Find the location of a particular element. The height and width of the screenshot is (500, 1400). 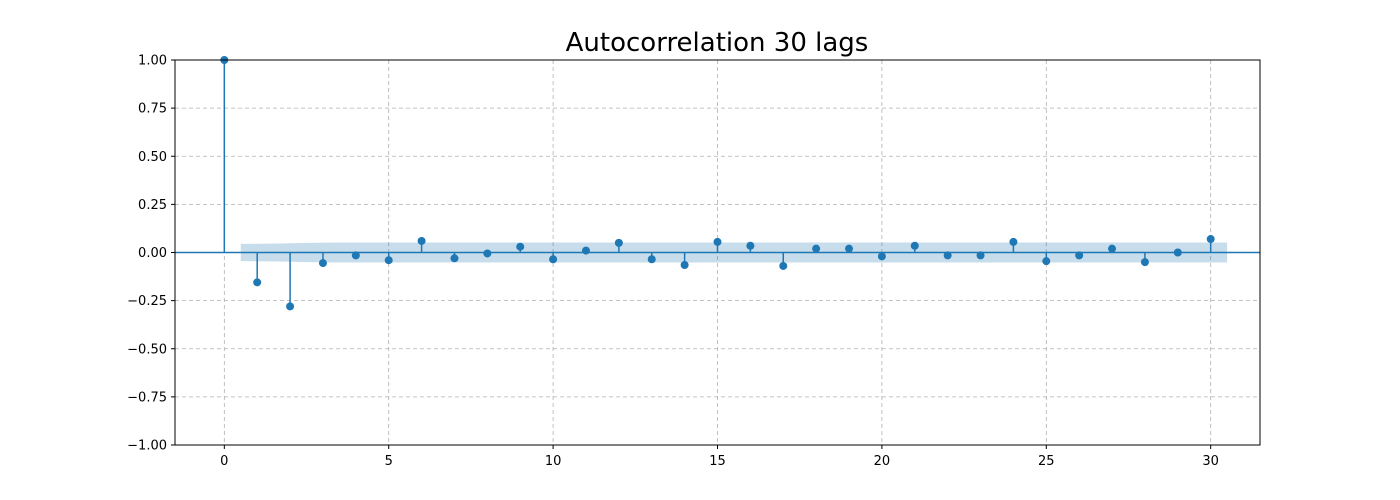

y-tick-label: −0.25 is located at coordinates (147, 301).